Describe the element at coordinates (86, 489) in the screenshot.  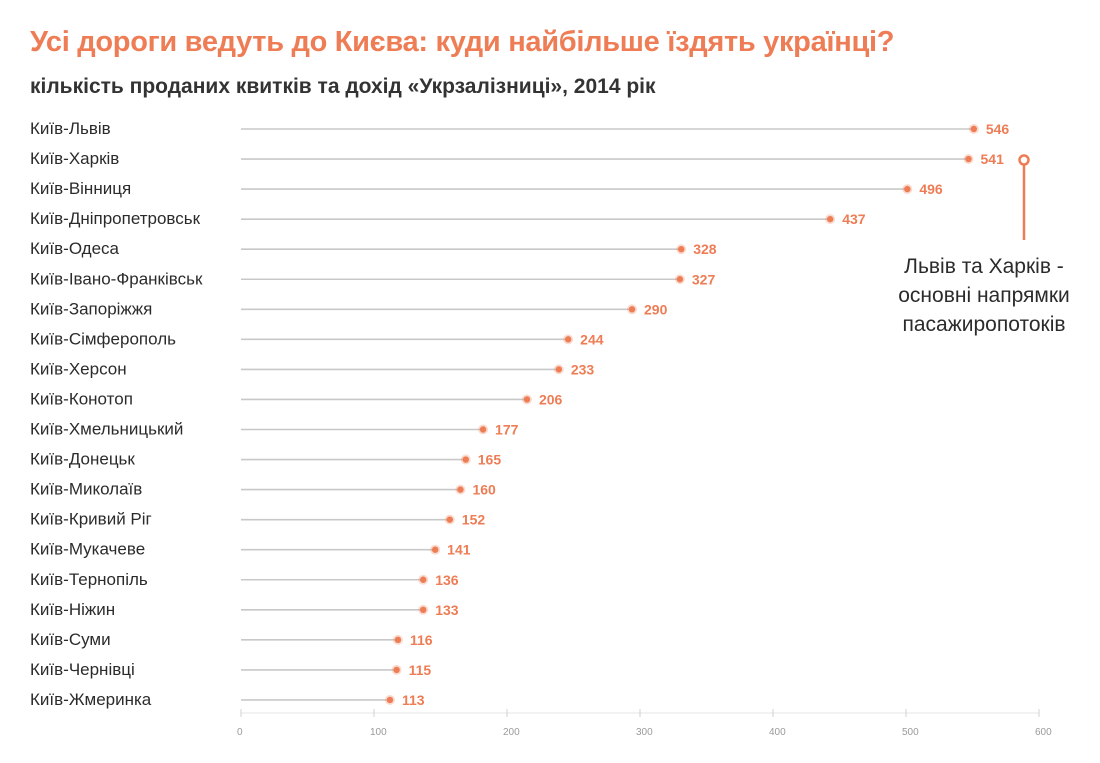
I see `category-label: Київ-Миколаїв` at that location.